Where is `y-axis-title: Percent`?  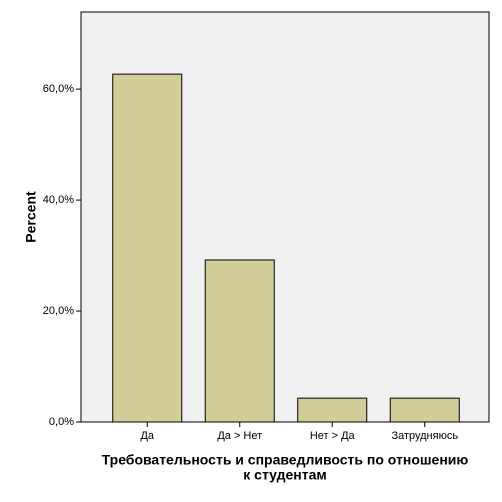 y-axis-title: Percent is located at coordinates (31, 217).